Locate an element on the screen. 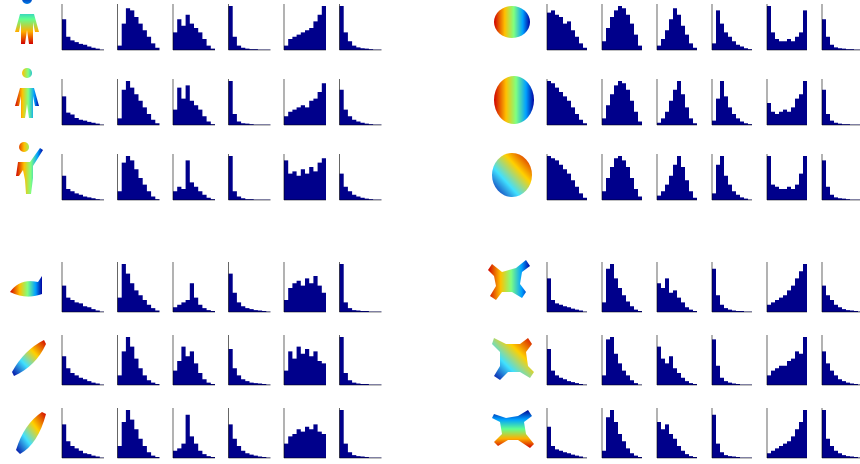 Image resolution: width=860 pixels, height=464 pixels. frog-shapes is located at coordinates (511, 354).